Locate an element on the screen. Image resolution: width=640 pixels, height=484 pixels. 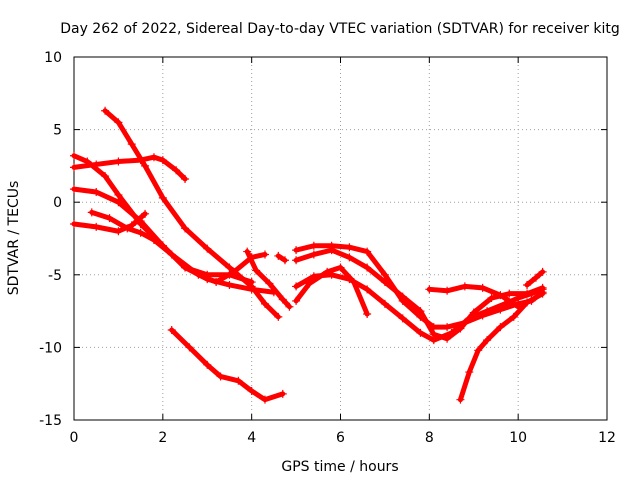
y-tick-label: 10 is located at coordinates (53, 58).